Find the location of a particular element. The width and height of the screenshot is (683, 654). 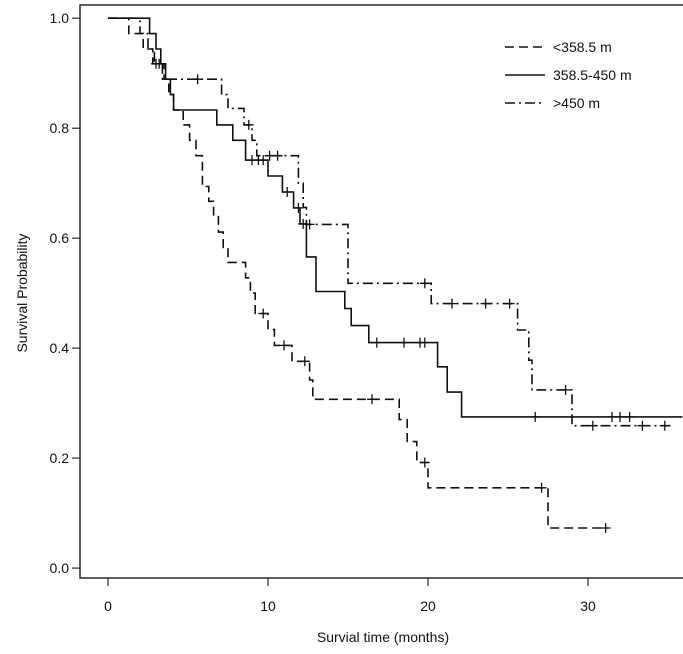

legend-entry-1: <358.5 m is located at coordinates (558, 47).